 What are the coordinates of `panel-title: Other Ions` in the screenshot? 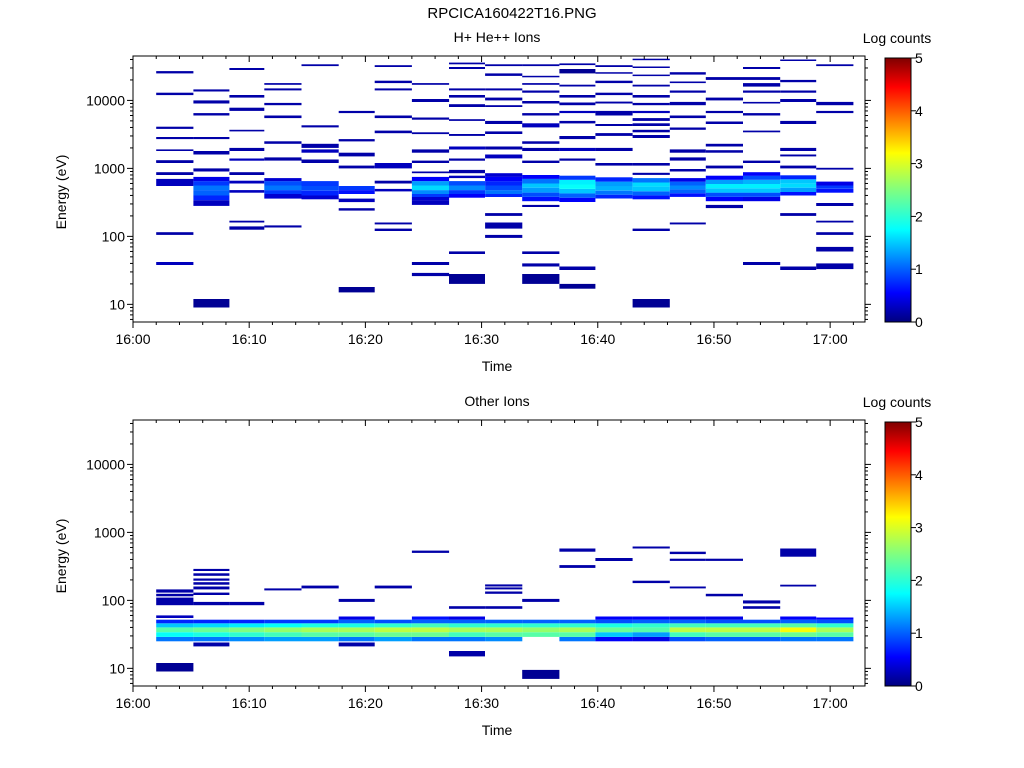 It's located at (496, 401).